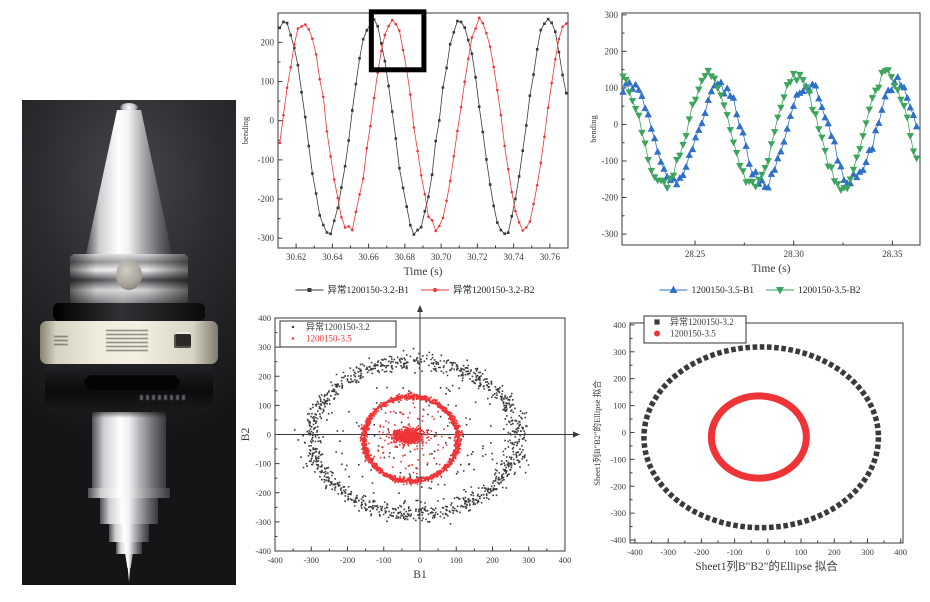 This screenshot has width=930, height=602. I want to click on svg-text: 30.76, so click(550, 257).